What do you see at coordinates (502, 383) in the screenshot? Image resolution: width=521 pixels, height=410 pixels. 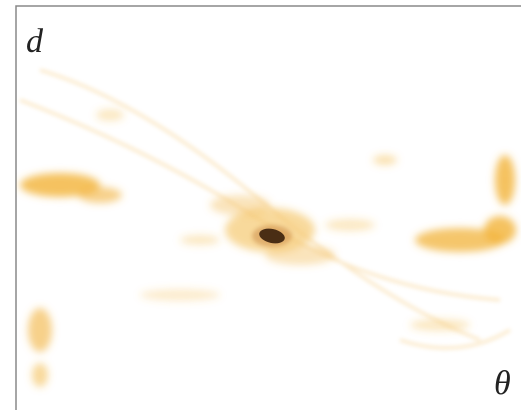 I see `horizontal-axis-label: θ` at bounding box center [502, 383].